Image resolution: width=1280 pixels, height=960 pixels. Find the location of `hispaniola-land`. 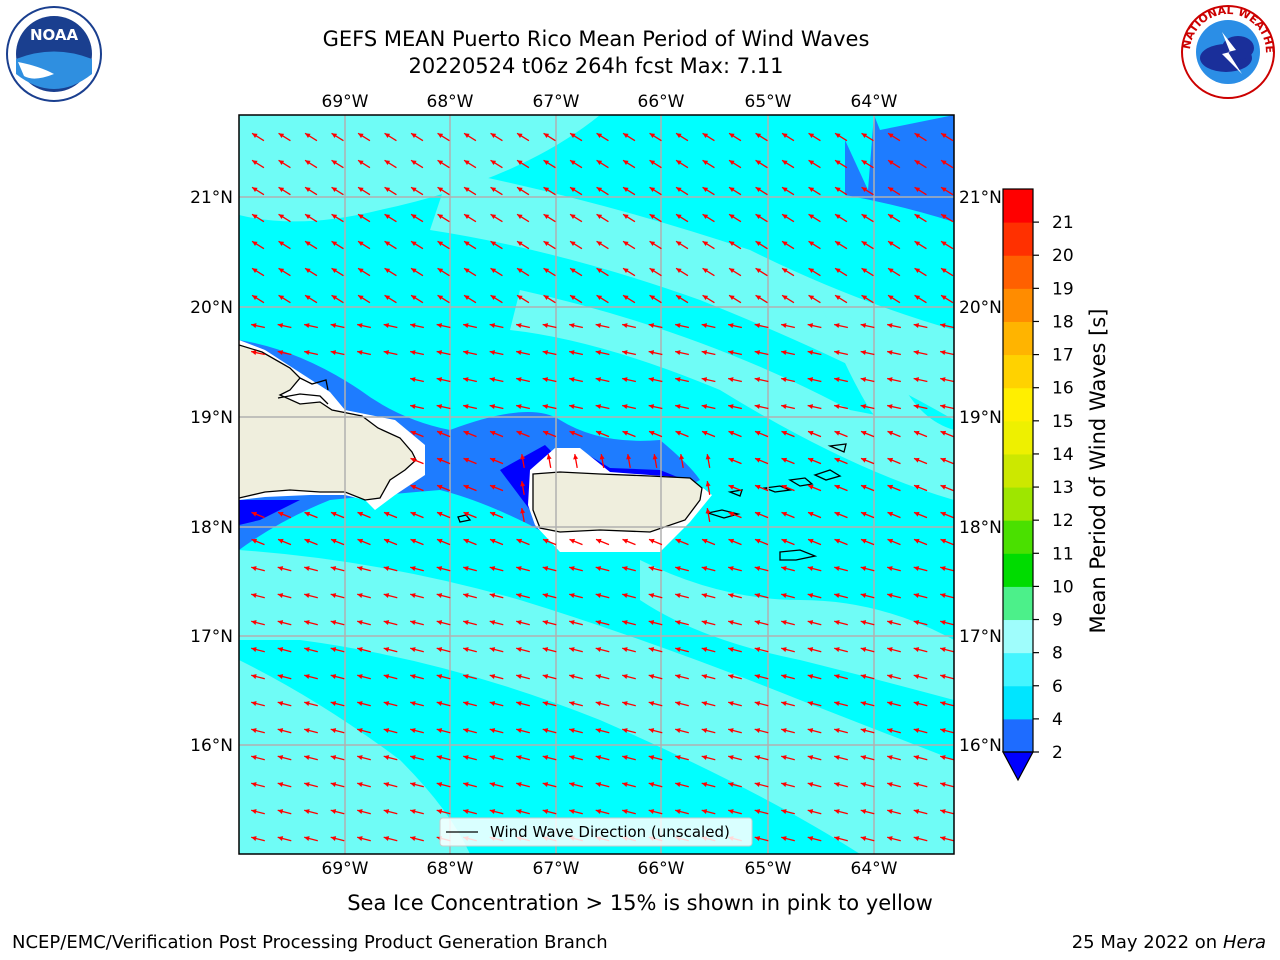

hispaniola-land is located at coordinates (327, 422).